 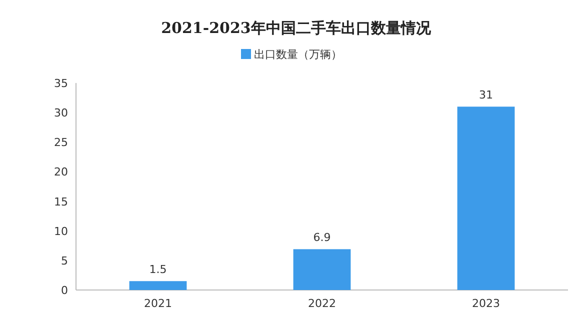 What do you see at coordinates (158, 303) in the screenshot?
I see `x-tick-label: 2021` at bounding box center [158, 303].